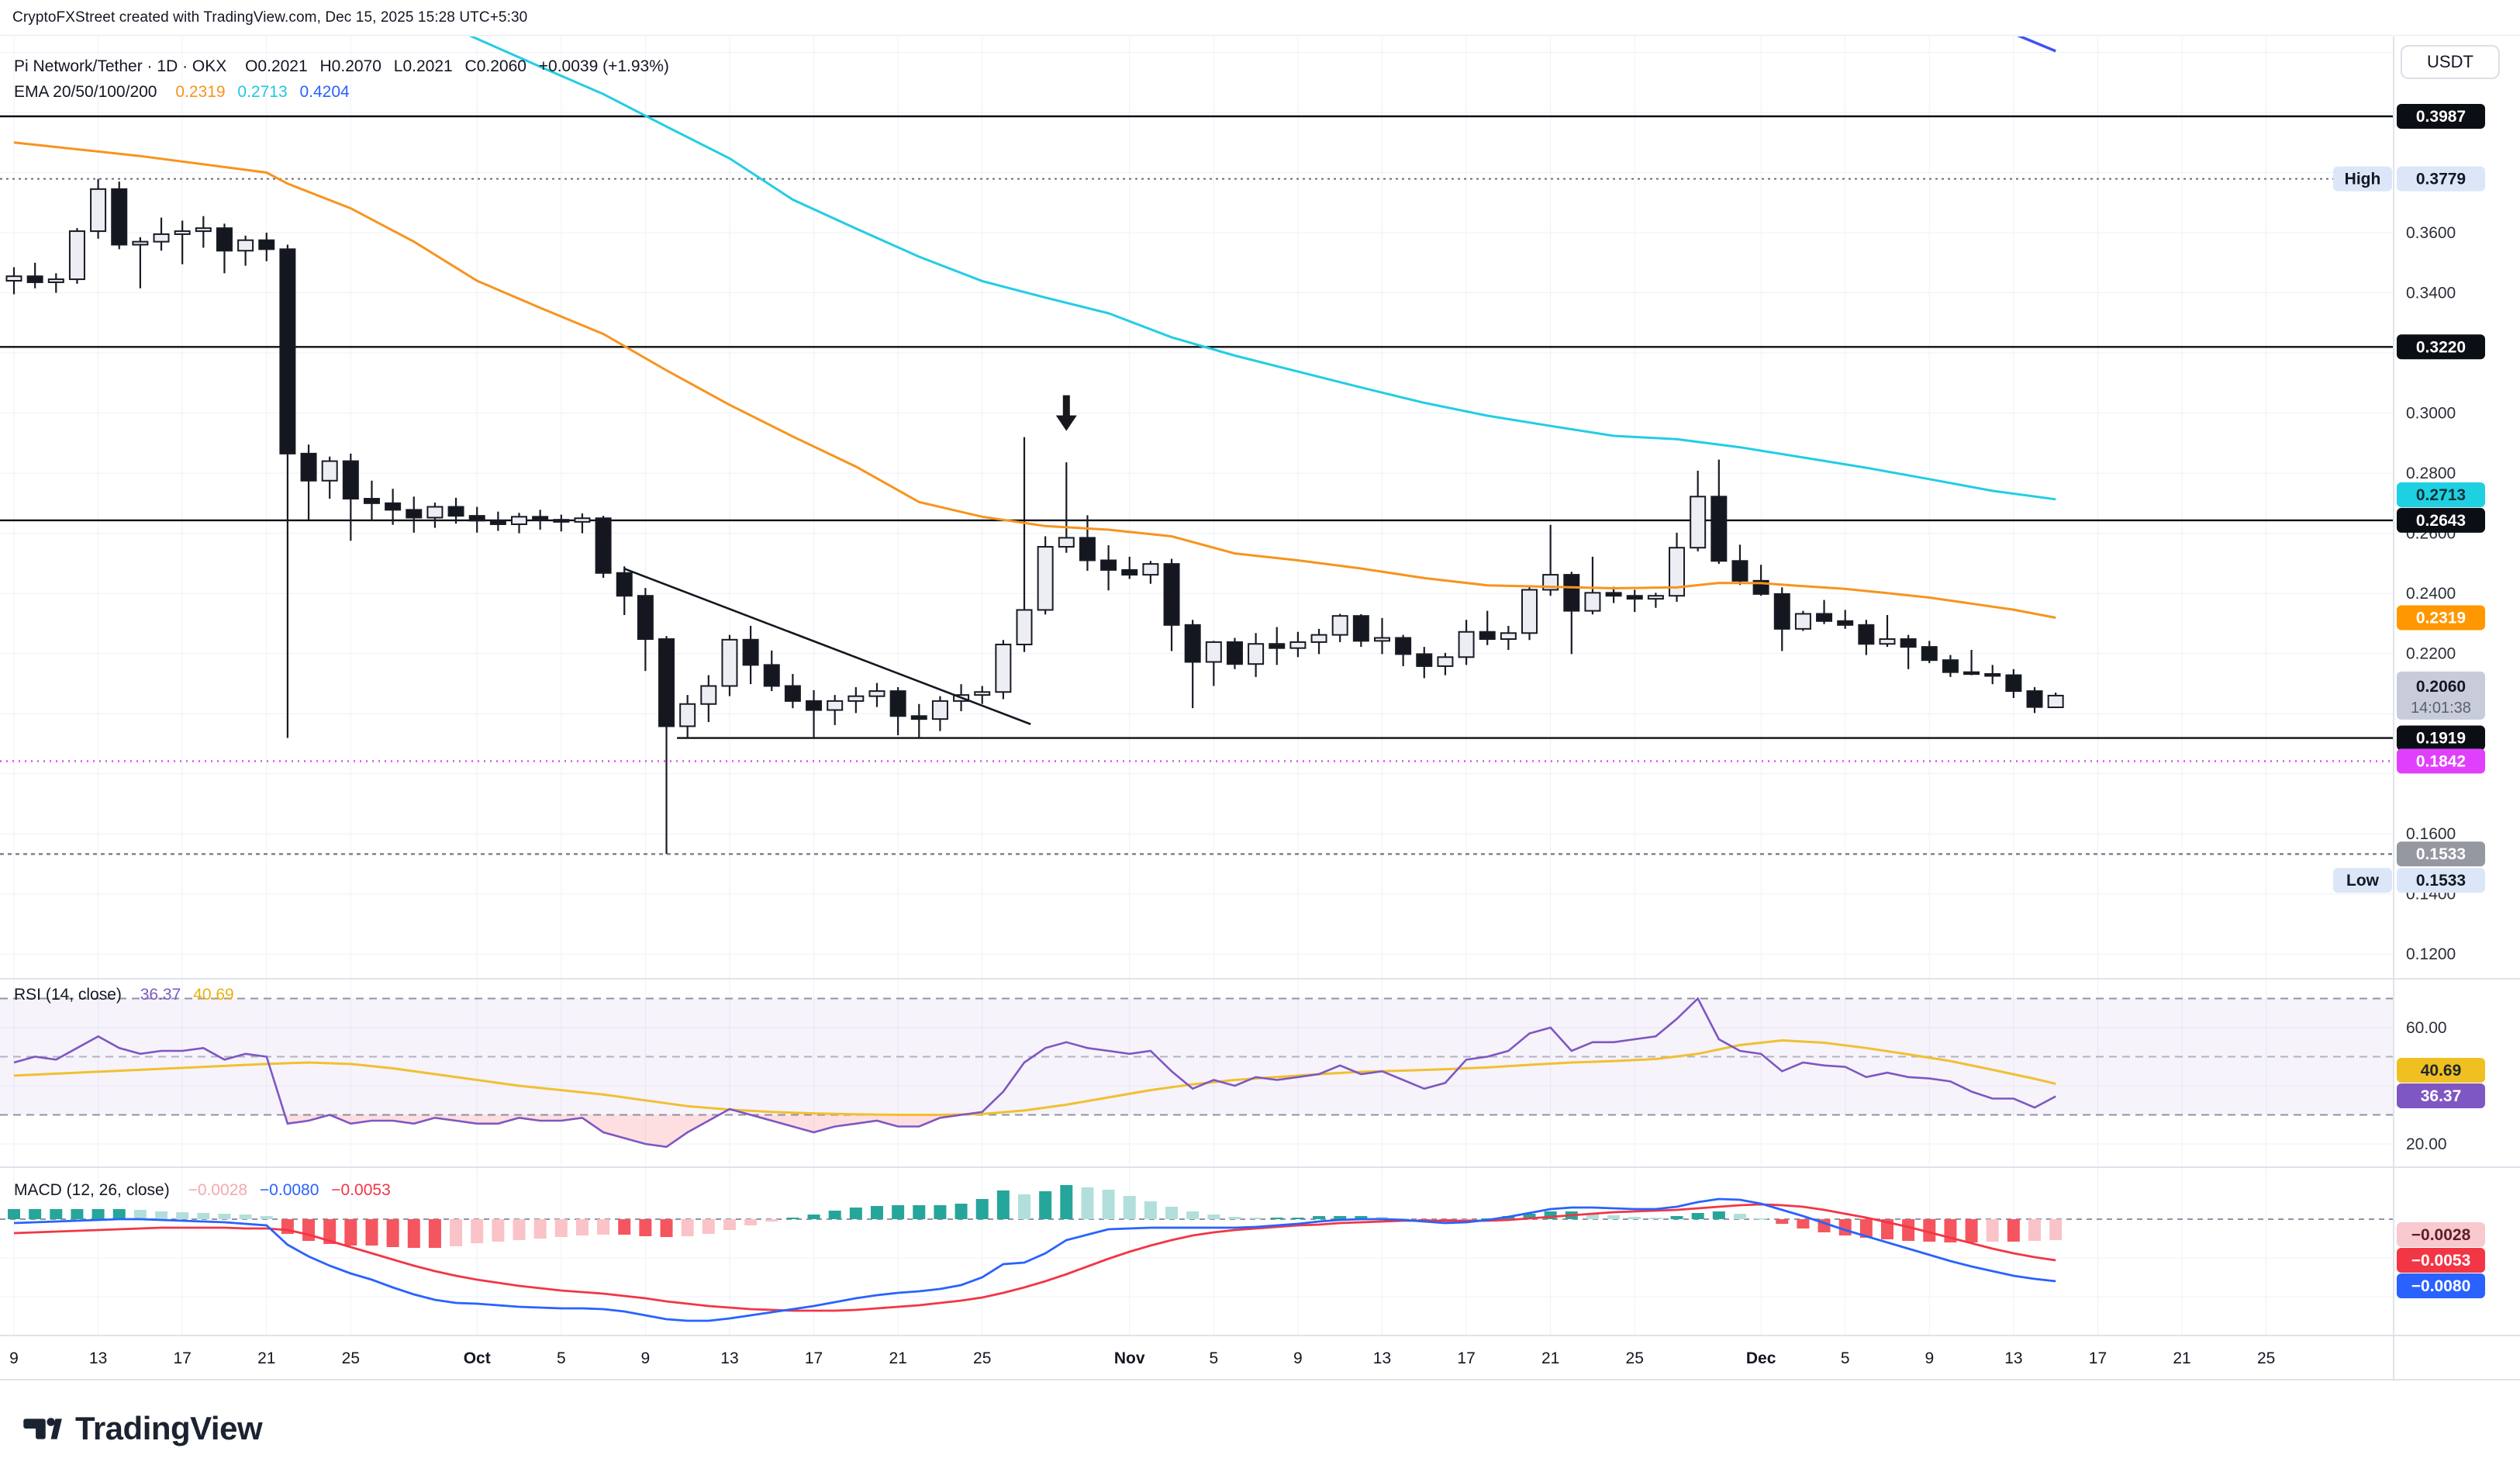 The width and height of the screenshot is (2520, 1472). I want to click on down-arrow-annotation, so click(1066, 413).